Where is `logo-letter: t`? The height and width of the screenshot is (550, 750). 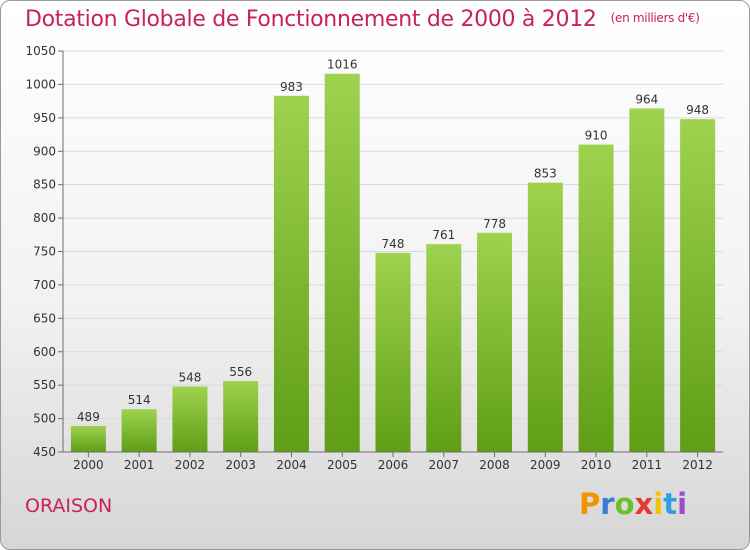
logo-letter: t is located at coordinates (670, 504).